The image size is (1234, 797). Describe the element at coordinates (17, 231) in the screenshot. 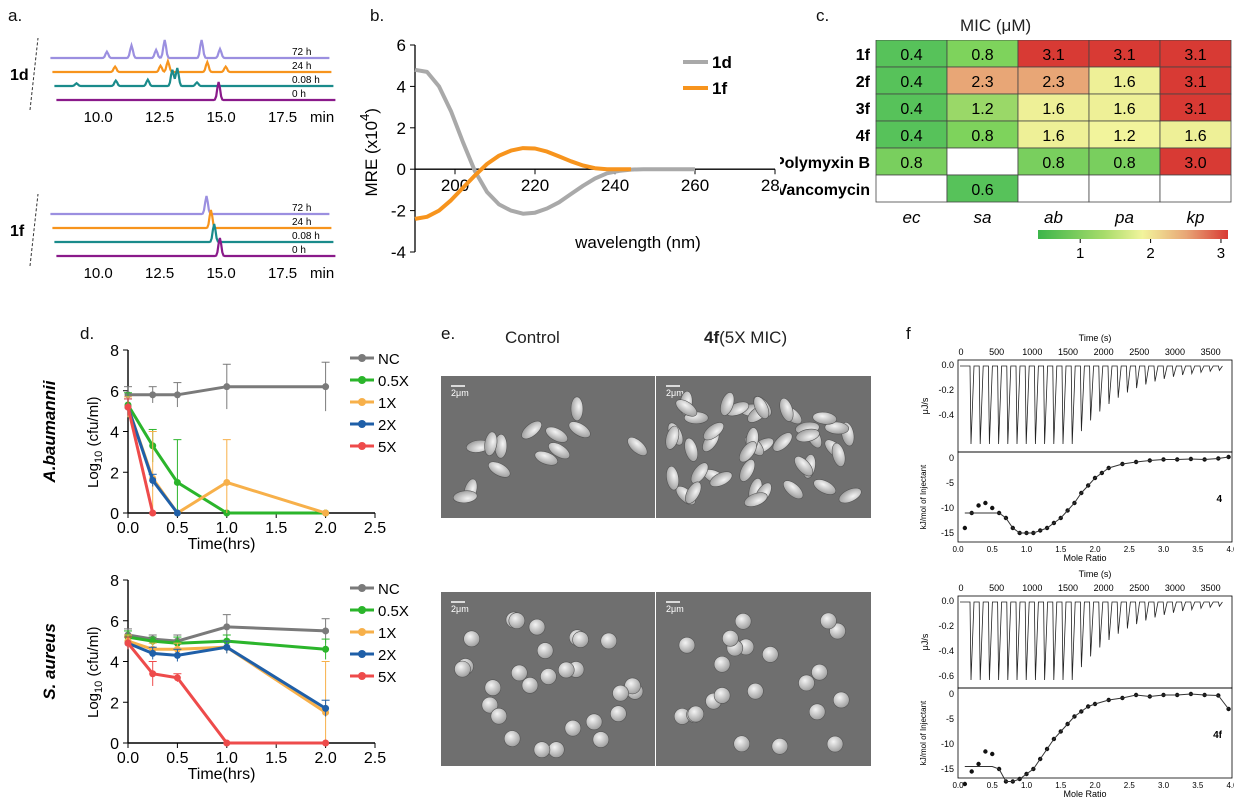

I see `compound-label-bottom: 1f` at that location.